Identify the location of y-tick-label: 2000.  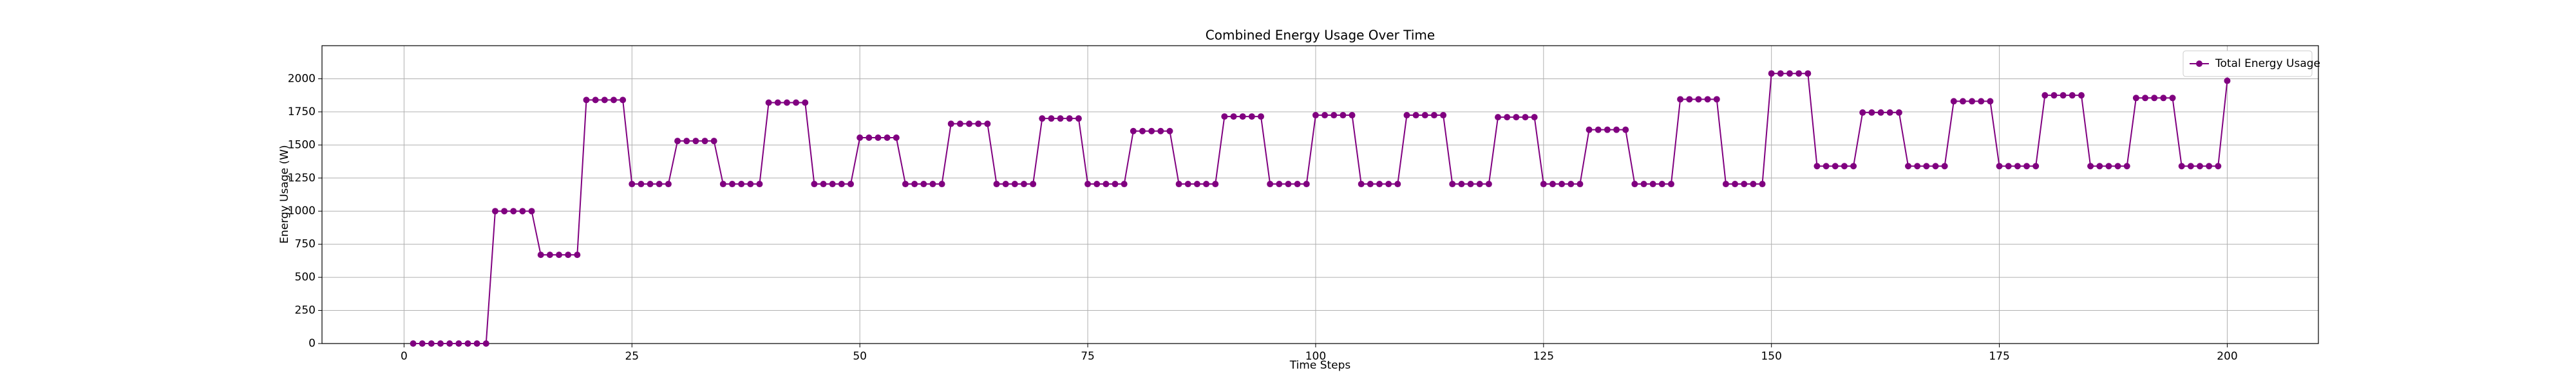
(302, 78).